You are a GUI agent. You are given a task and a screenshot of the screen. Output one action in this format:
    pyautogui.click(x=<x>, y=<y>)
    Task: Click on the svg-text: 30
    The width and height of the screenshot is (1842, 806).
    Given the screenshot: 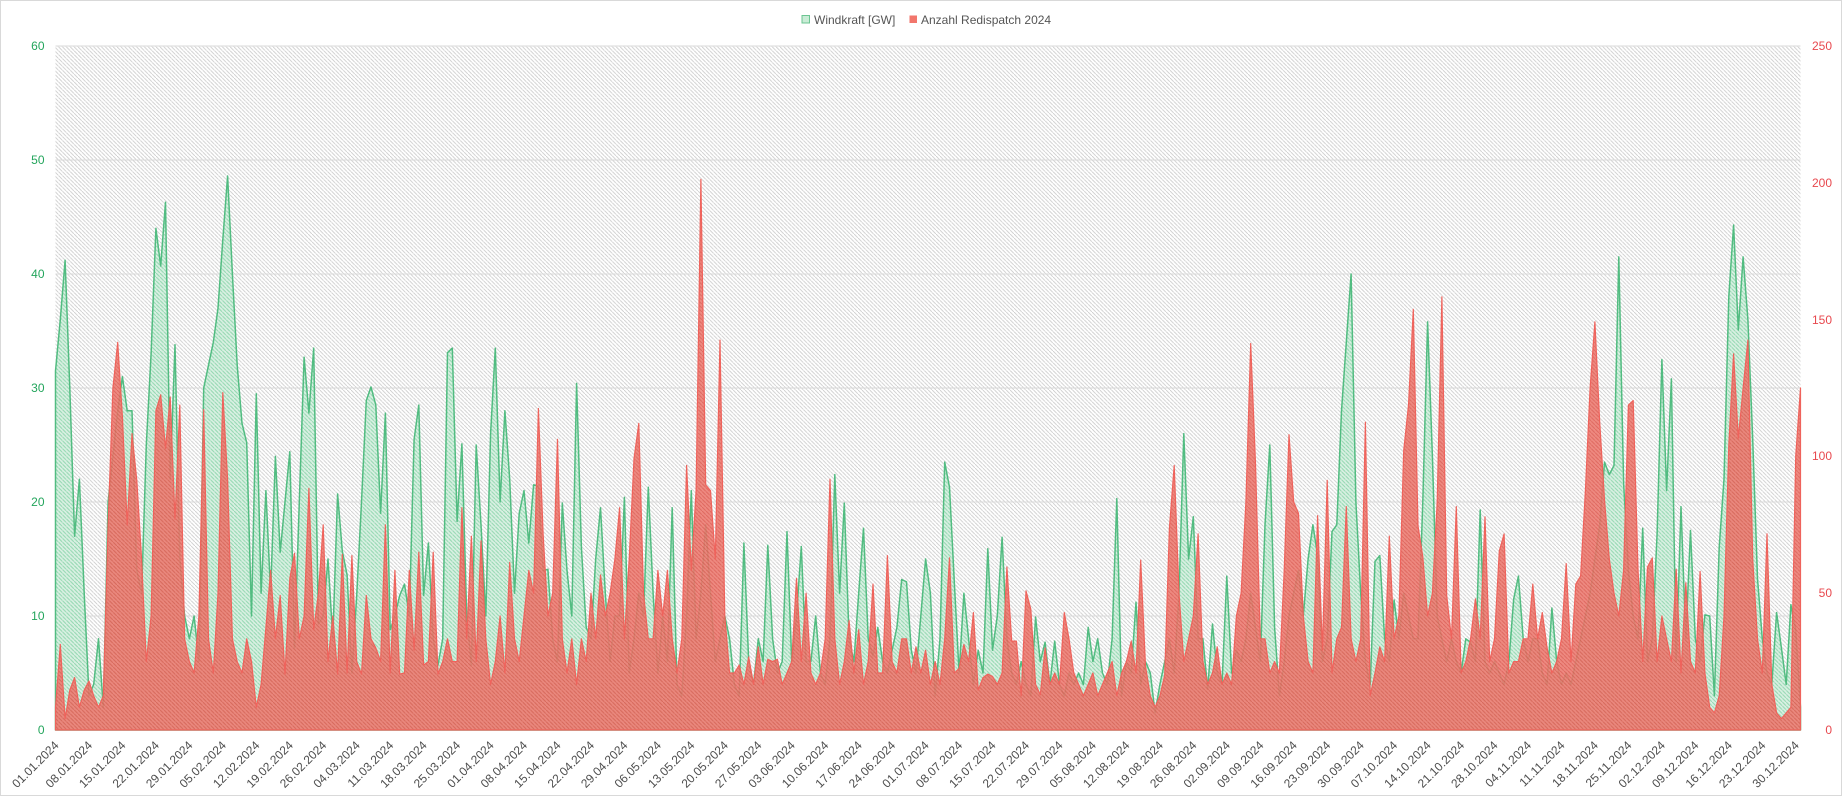 What is the action you would take?
    pyautogui.click(x=38, y=388)
    